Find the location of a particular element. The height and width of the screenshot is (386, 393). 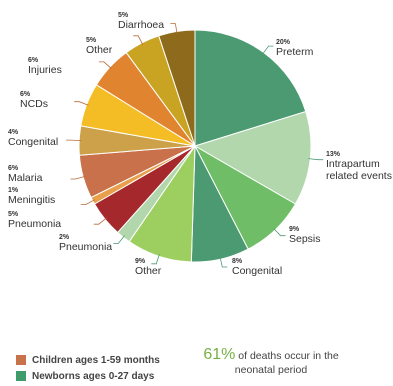

slice-name-label: Meningitis is located at coordinates (31, 200).